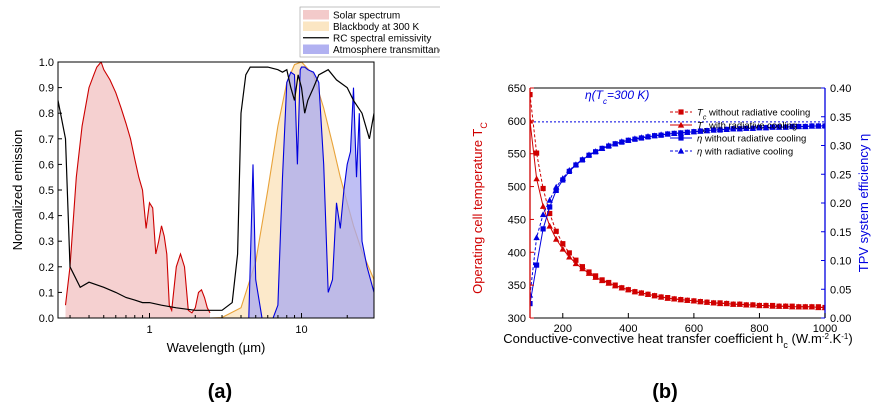  Describe the element at coordinates (301, 330) in the screenshot. I see `a-x-tick-label: 10` at that location.